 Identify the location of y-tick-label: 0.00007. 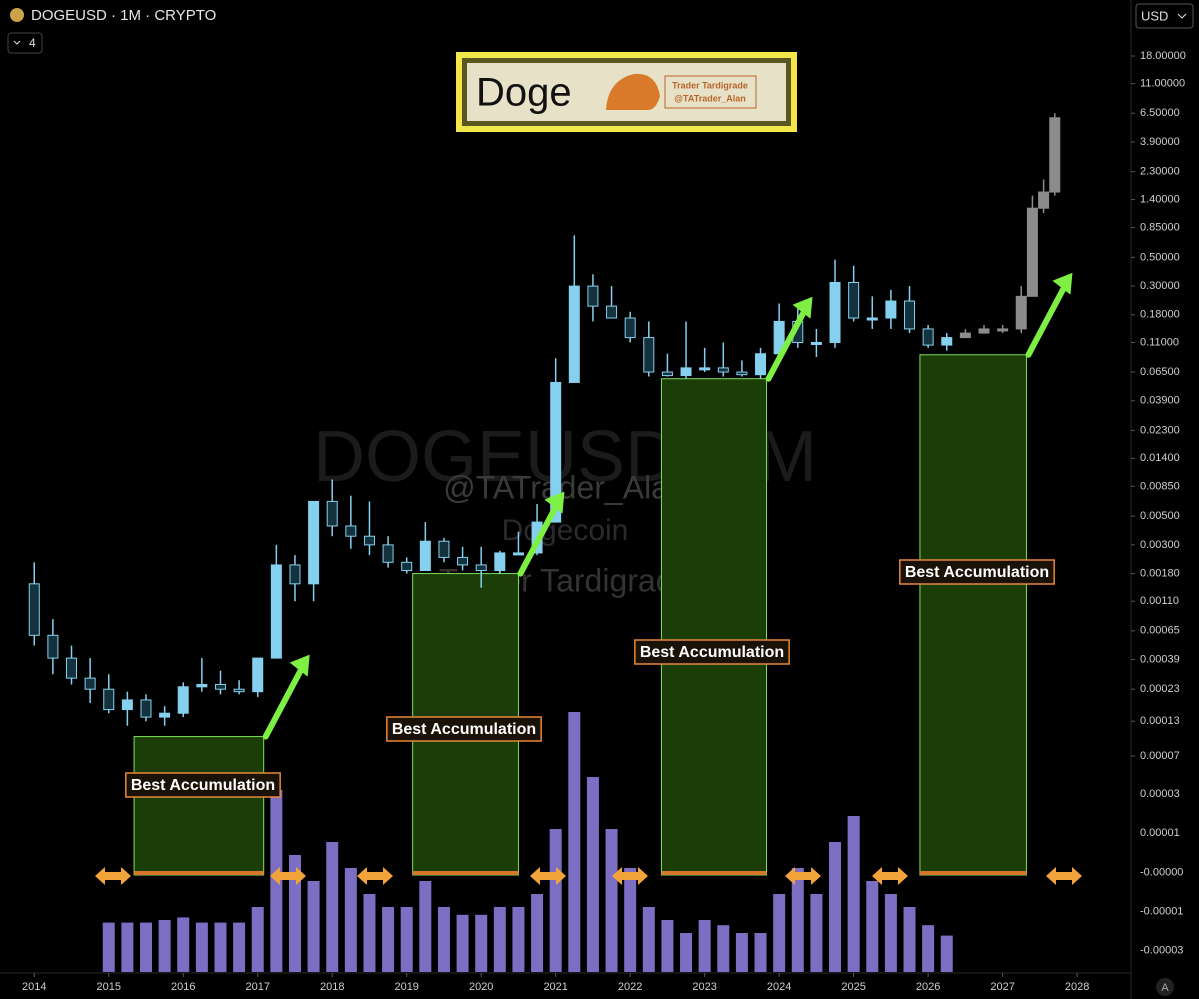
(1160, 756).